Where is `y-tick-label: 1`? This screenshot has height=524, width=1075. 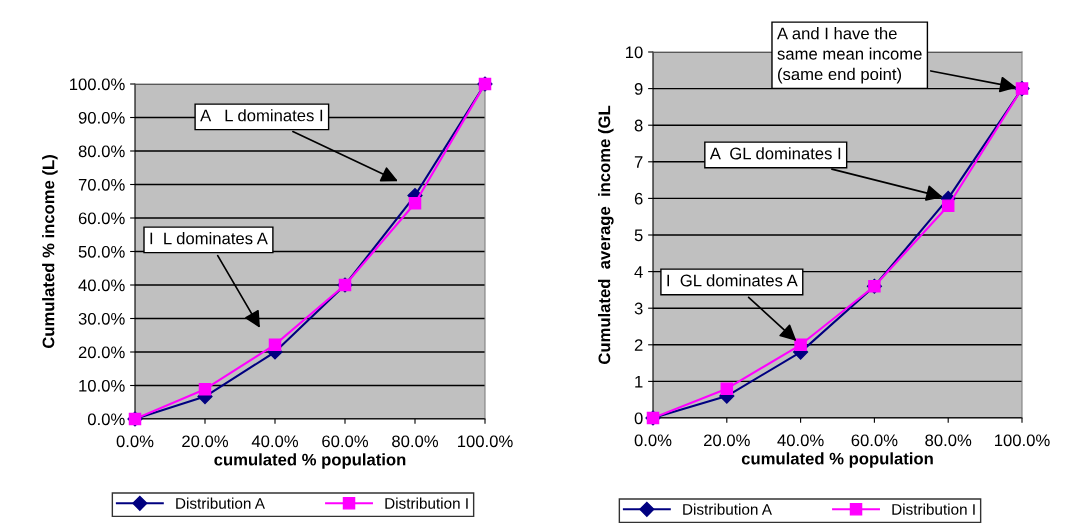
y-tick-label: 1 is located at coordinates (639, 381).